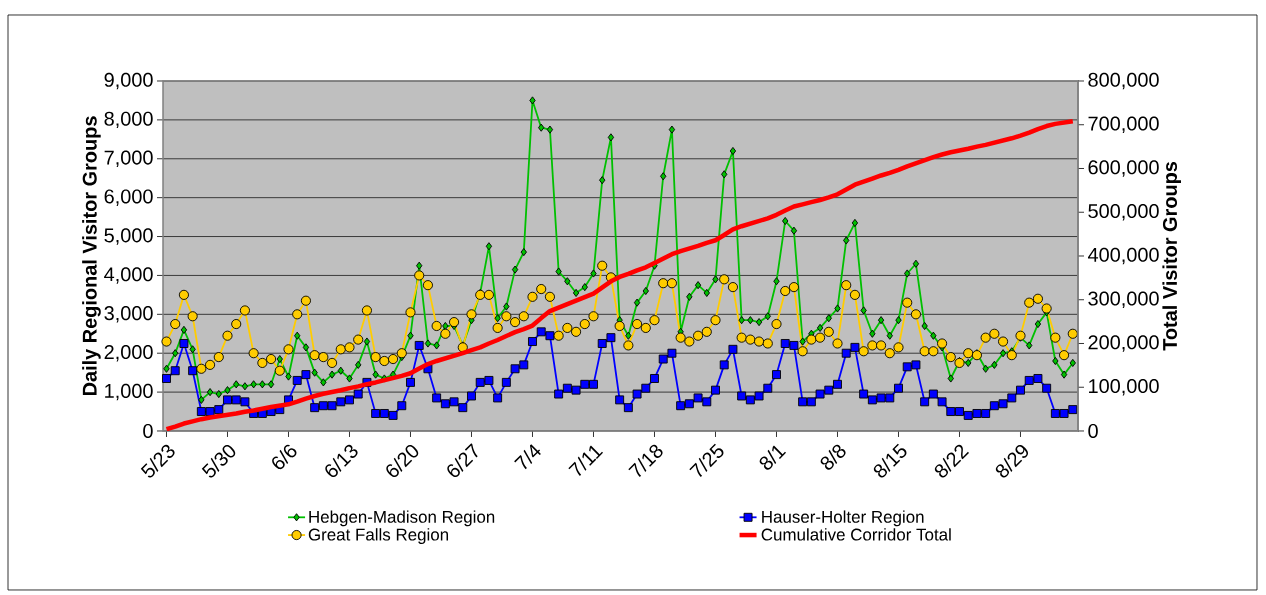  Describe the element at coordinates (218, 461) in the screenshot. I see `x-tick-label: 5/30` at that location.